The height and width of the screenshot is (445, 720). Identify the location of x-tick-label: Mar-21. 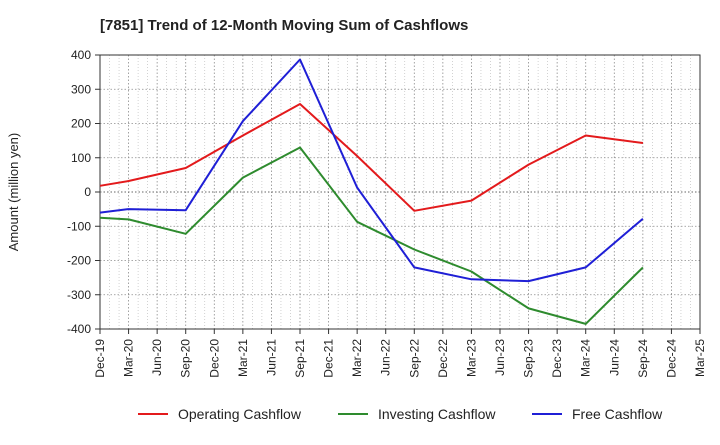
(243, 358).